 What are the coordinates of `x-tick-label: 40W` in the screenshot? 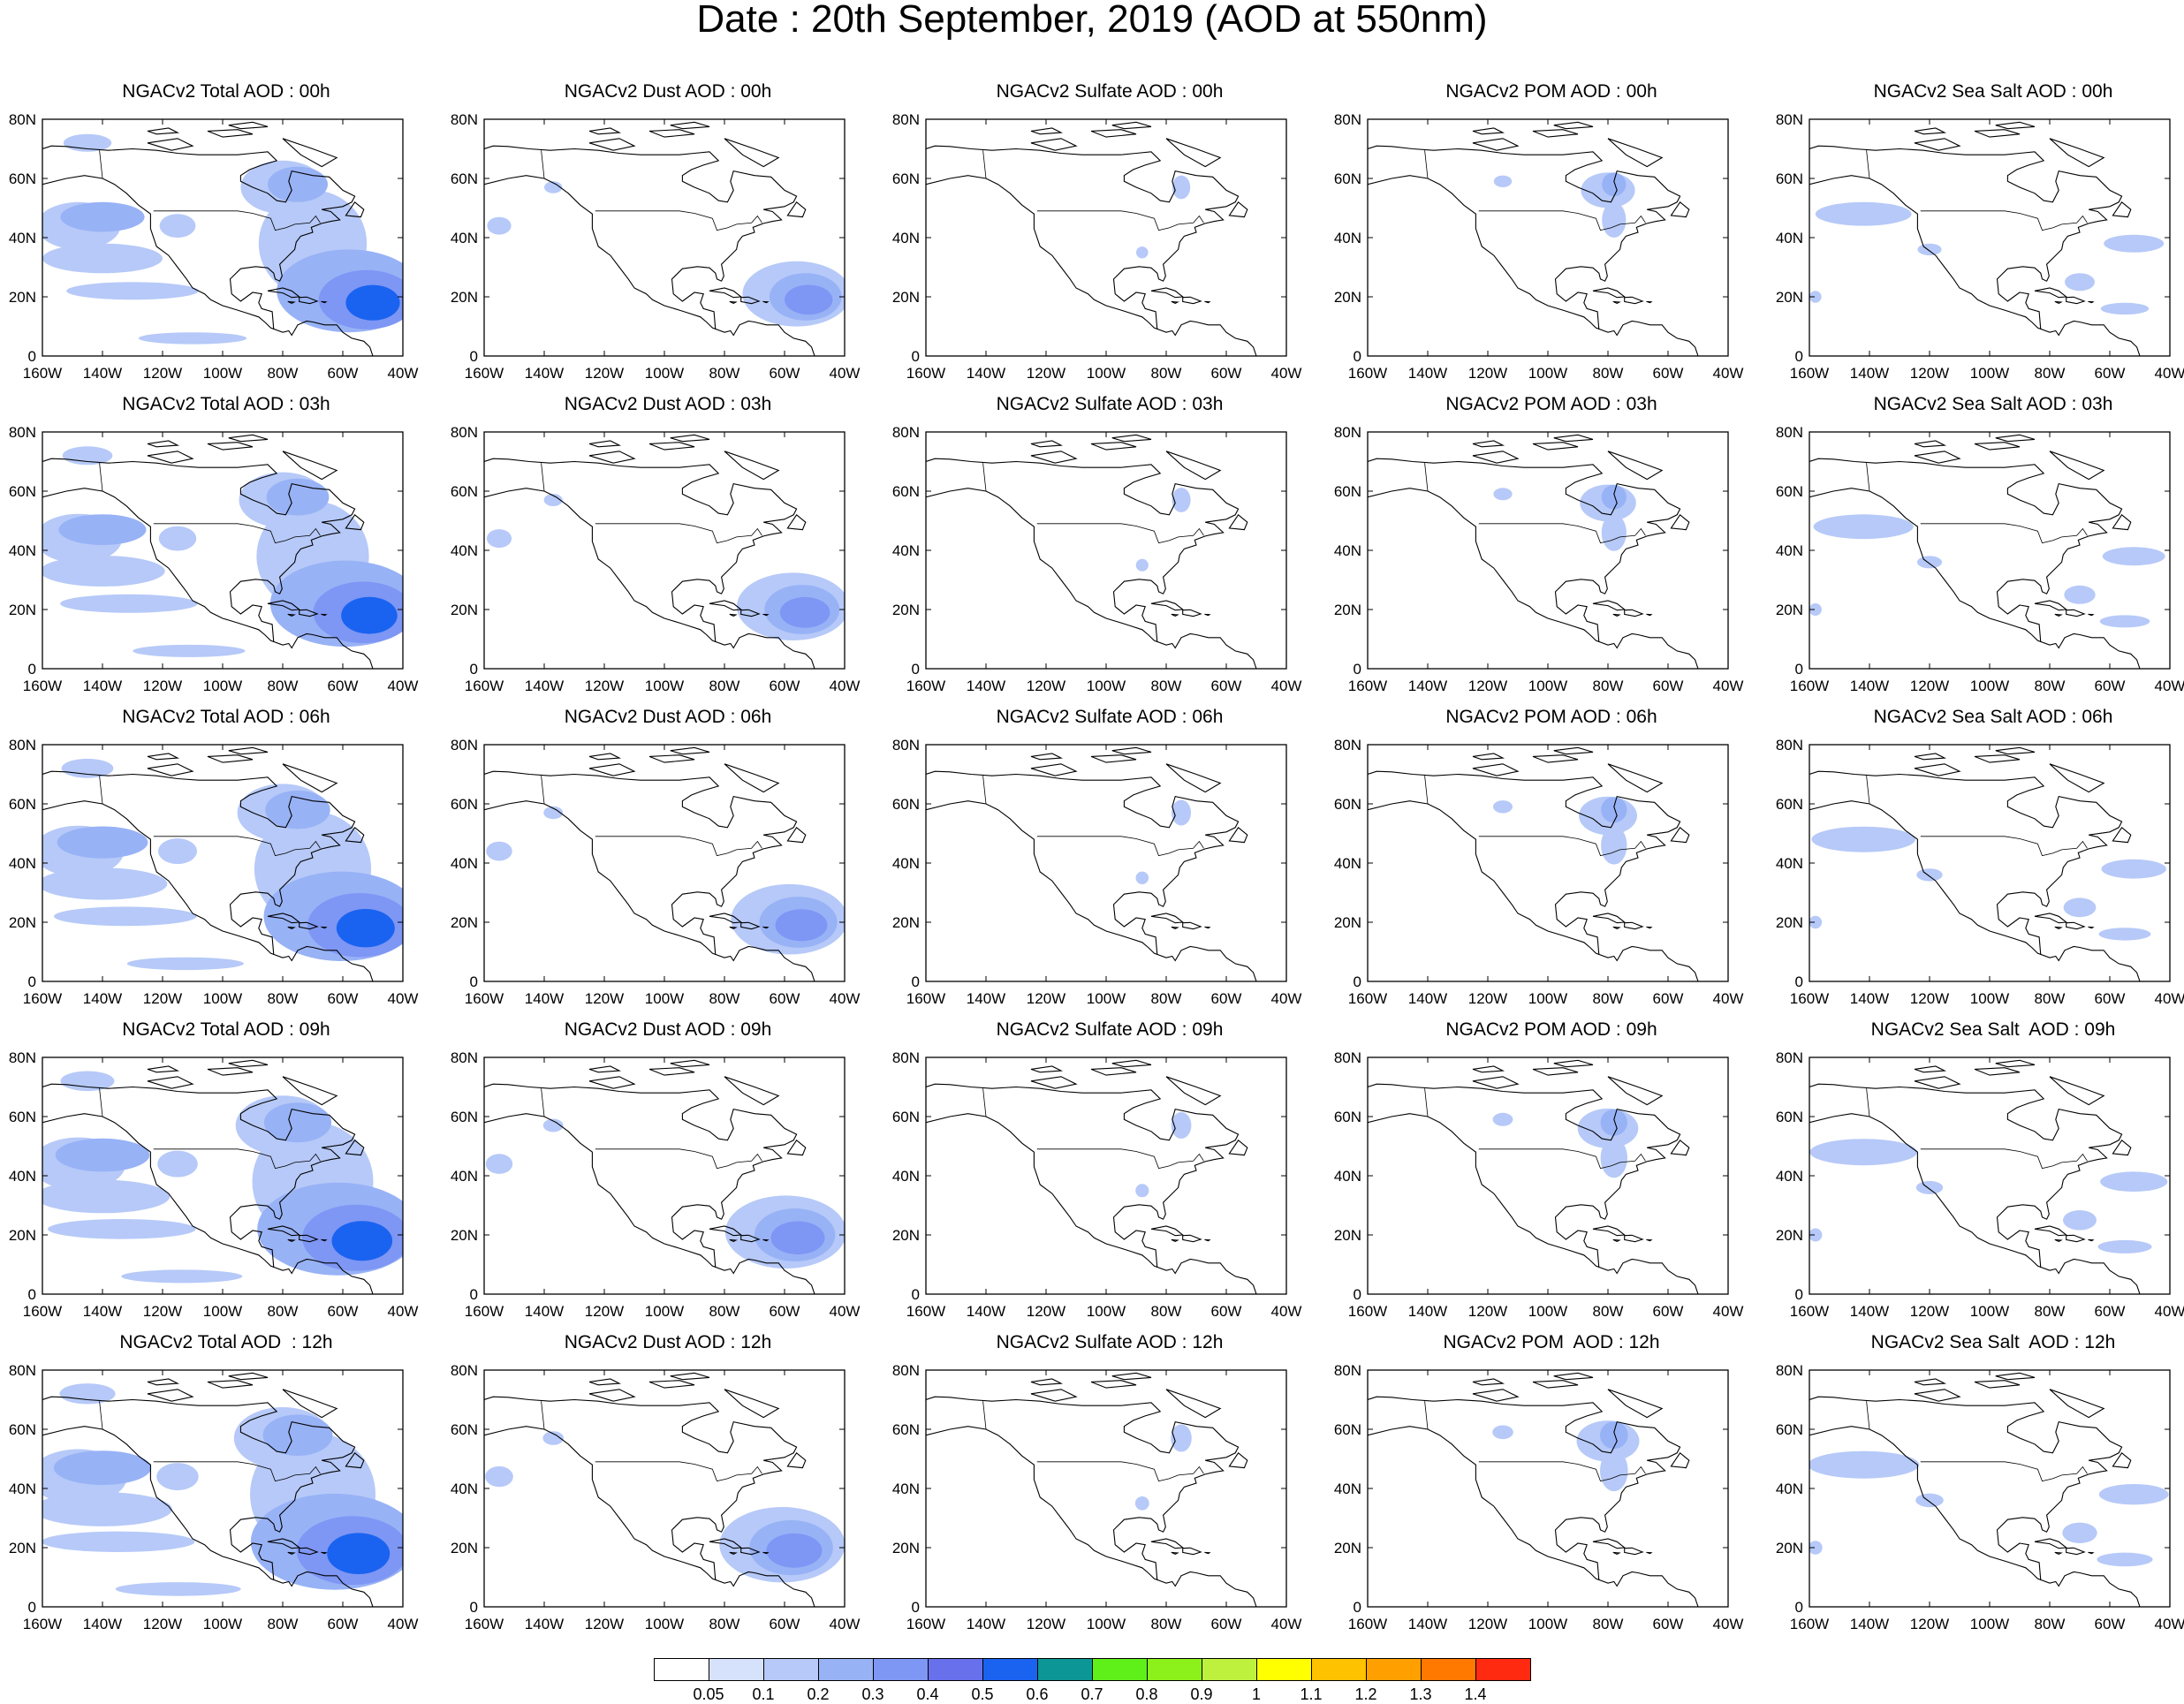 It's located at (2169, 998).